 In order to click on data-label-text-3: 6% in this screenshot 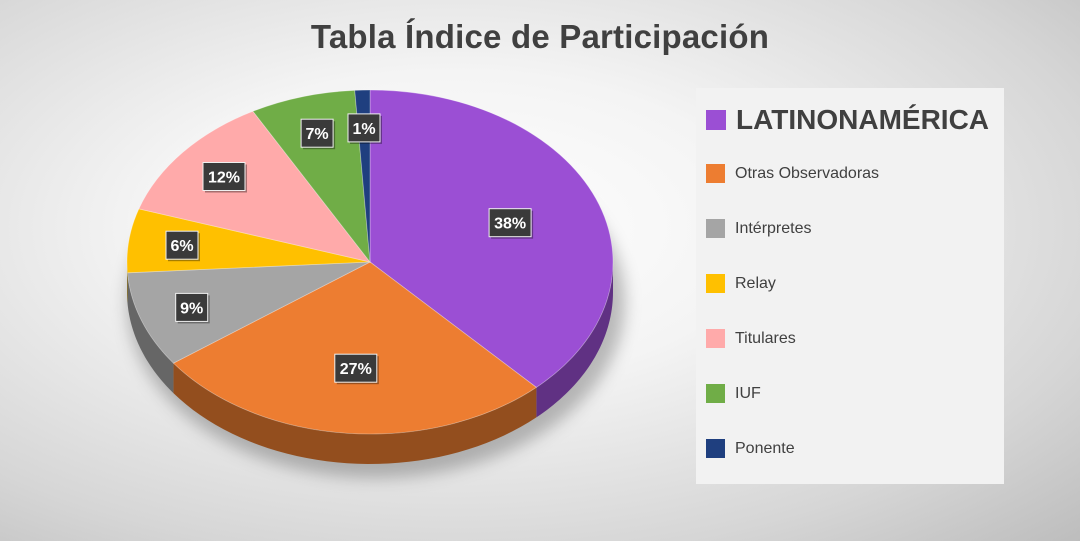, I will do `click(181, 246)`.